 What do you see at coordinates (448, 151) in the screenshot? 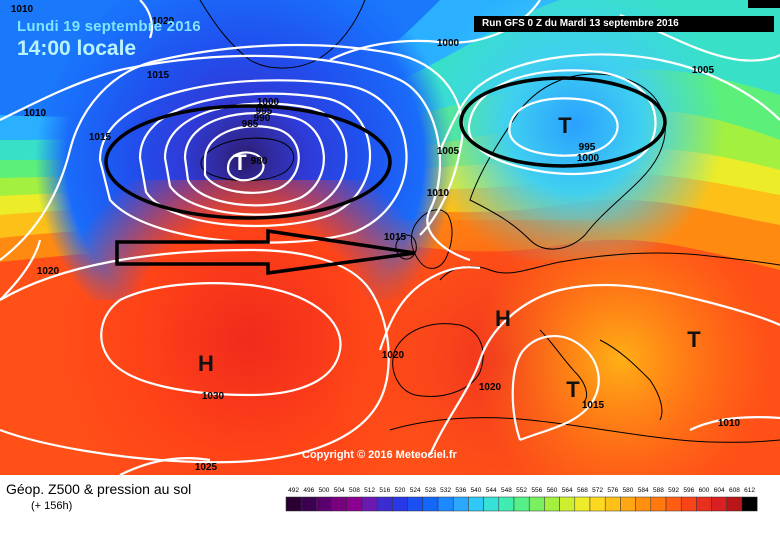
I see `pressure-label: 1005` at bounding box center [448, 151].